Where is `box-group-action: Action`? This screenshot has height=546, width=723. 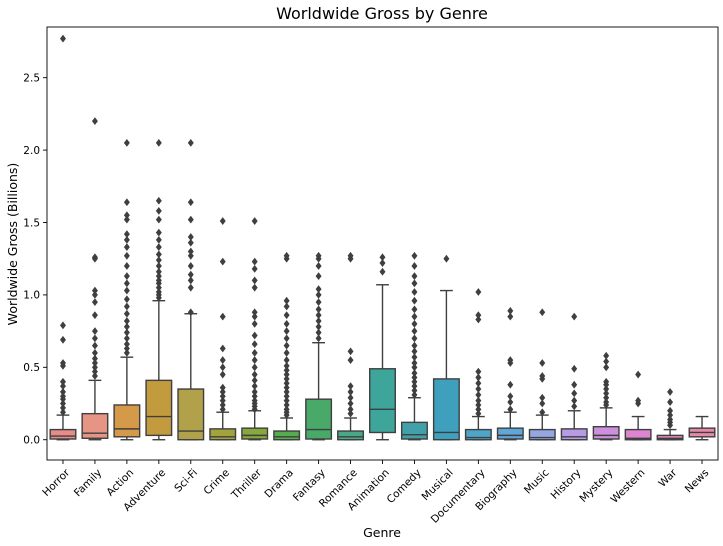 box-group-action: Action is located at coordinates (122, 318).